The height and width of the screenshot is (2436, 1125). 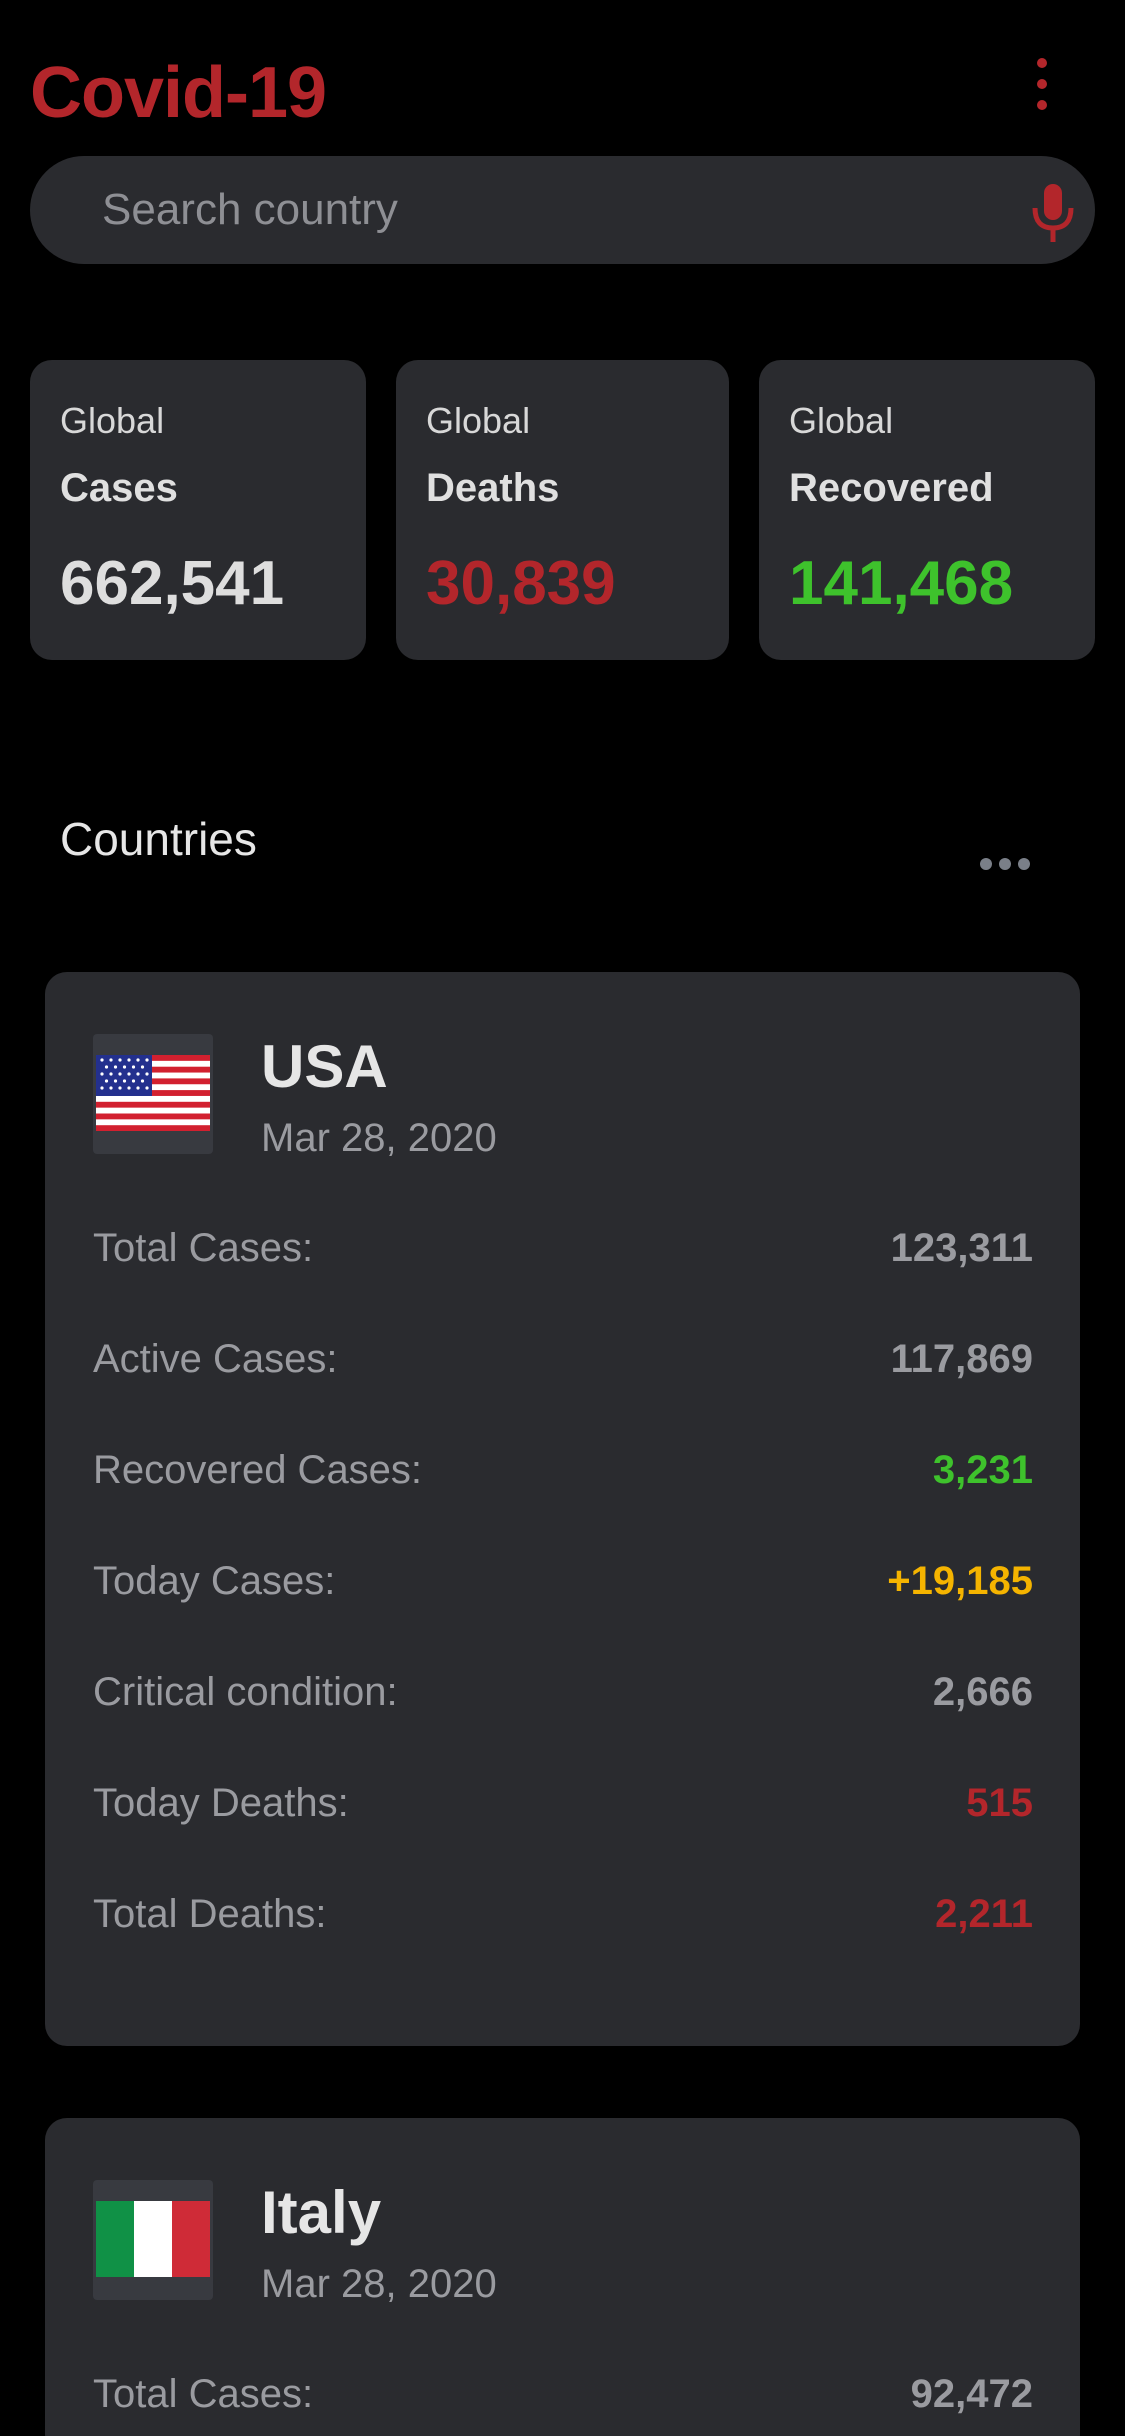 What do you see at coordinates (112, 420) in the screenshot?
I see `global-cases-label: Global` at bounding box center [112, 420].